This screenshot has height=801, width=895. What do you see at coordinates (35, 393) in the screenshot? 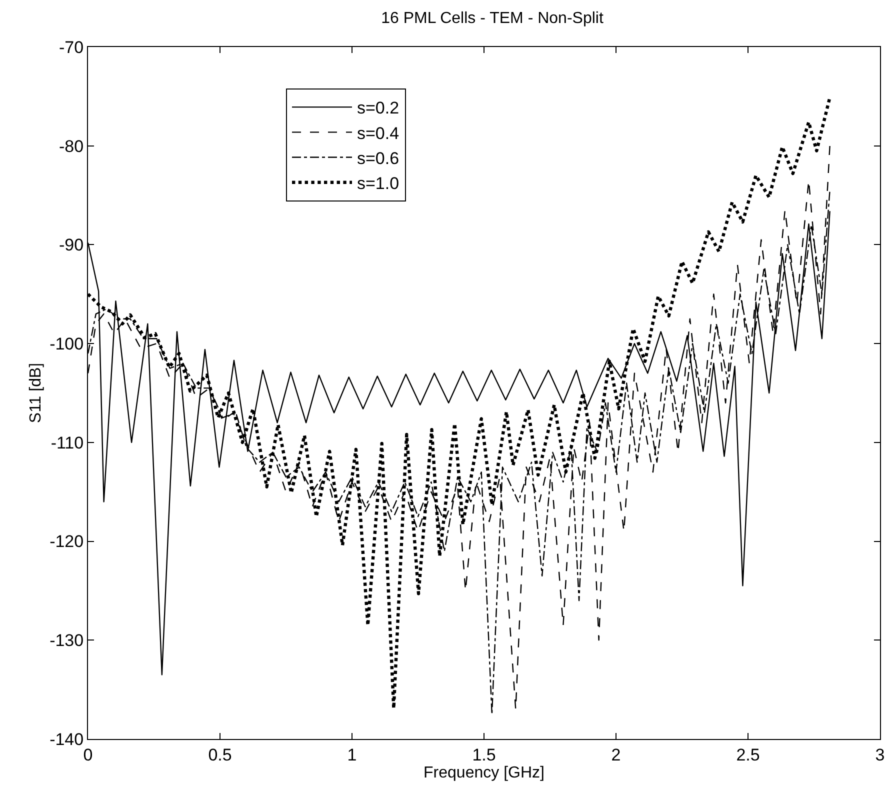
I see `y-axis-title: S11 [dB]` at bounding box center [35, 393].